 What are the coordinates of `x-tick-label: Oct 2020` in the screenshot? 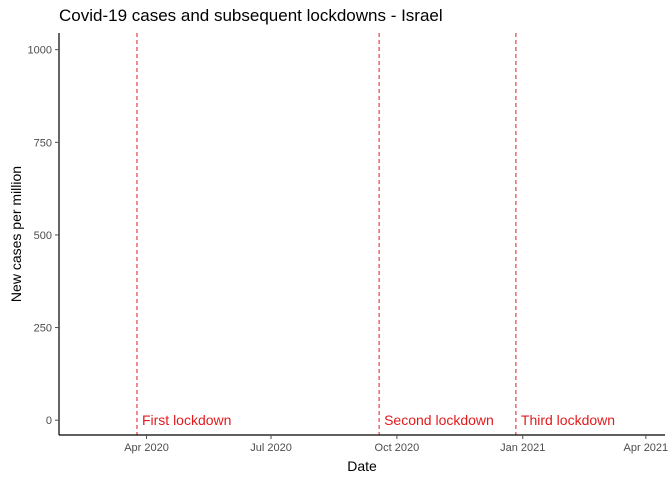 It's located at (397, 448).